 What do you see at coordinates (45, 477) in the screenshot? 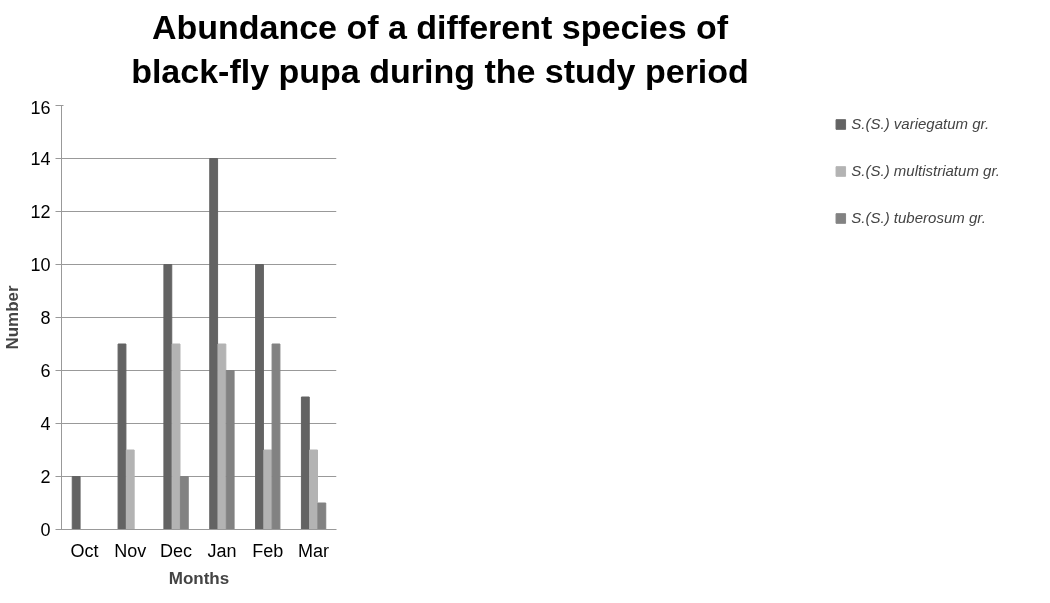
I see `y-tick-label: 2` at bounding box center [45, 477].